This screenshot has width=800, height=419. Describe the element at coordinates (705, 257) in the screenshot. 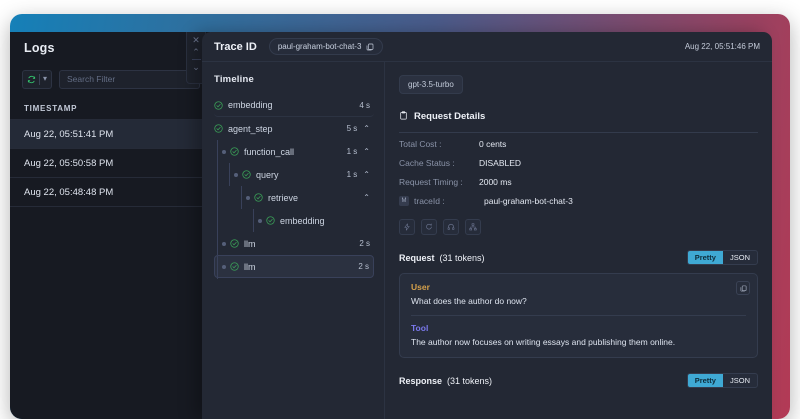

I see `request-pretty-button: Pretty` at that location.